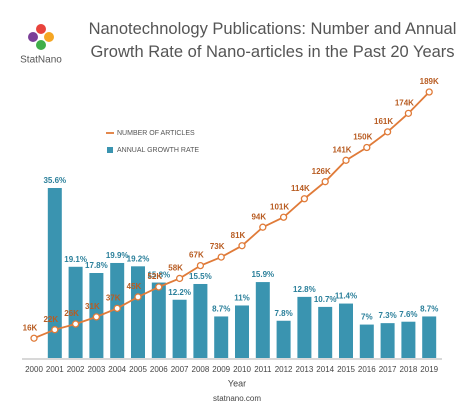 The width and height of the screenshot is (474, 406). I want to click on x-tick-label: 2006, so click(159, 369).